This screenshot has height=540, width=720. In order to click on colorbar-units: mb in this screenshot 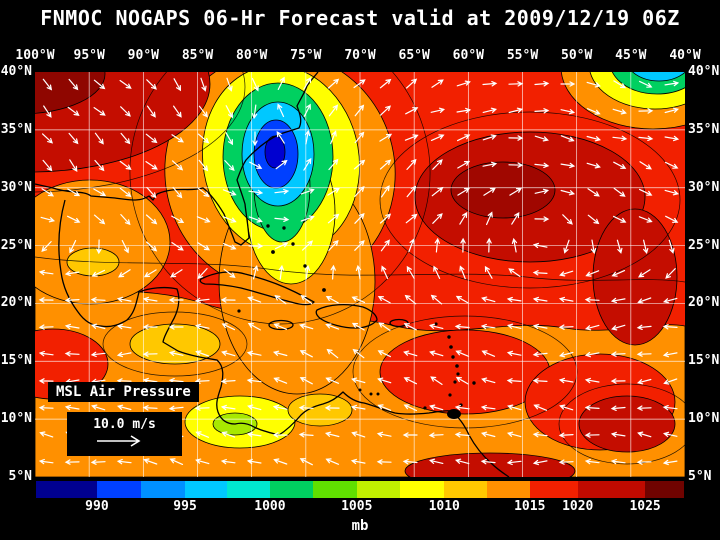, I will do `click(360, 526)`.